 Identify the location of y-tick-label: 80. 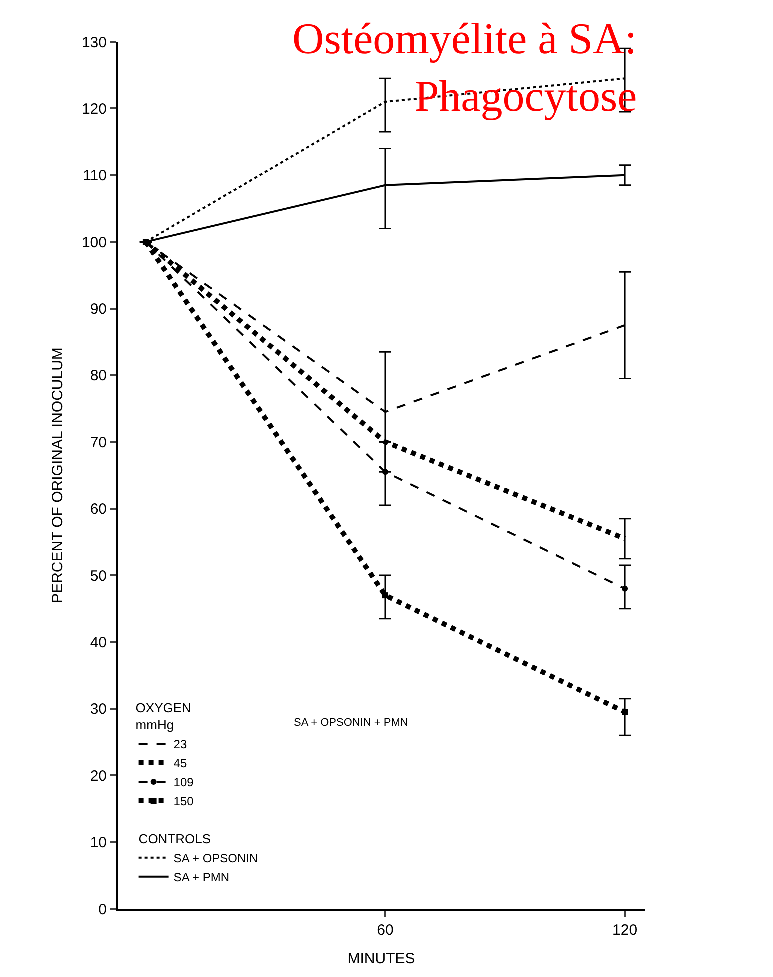
(98, 376).